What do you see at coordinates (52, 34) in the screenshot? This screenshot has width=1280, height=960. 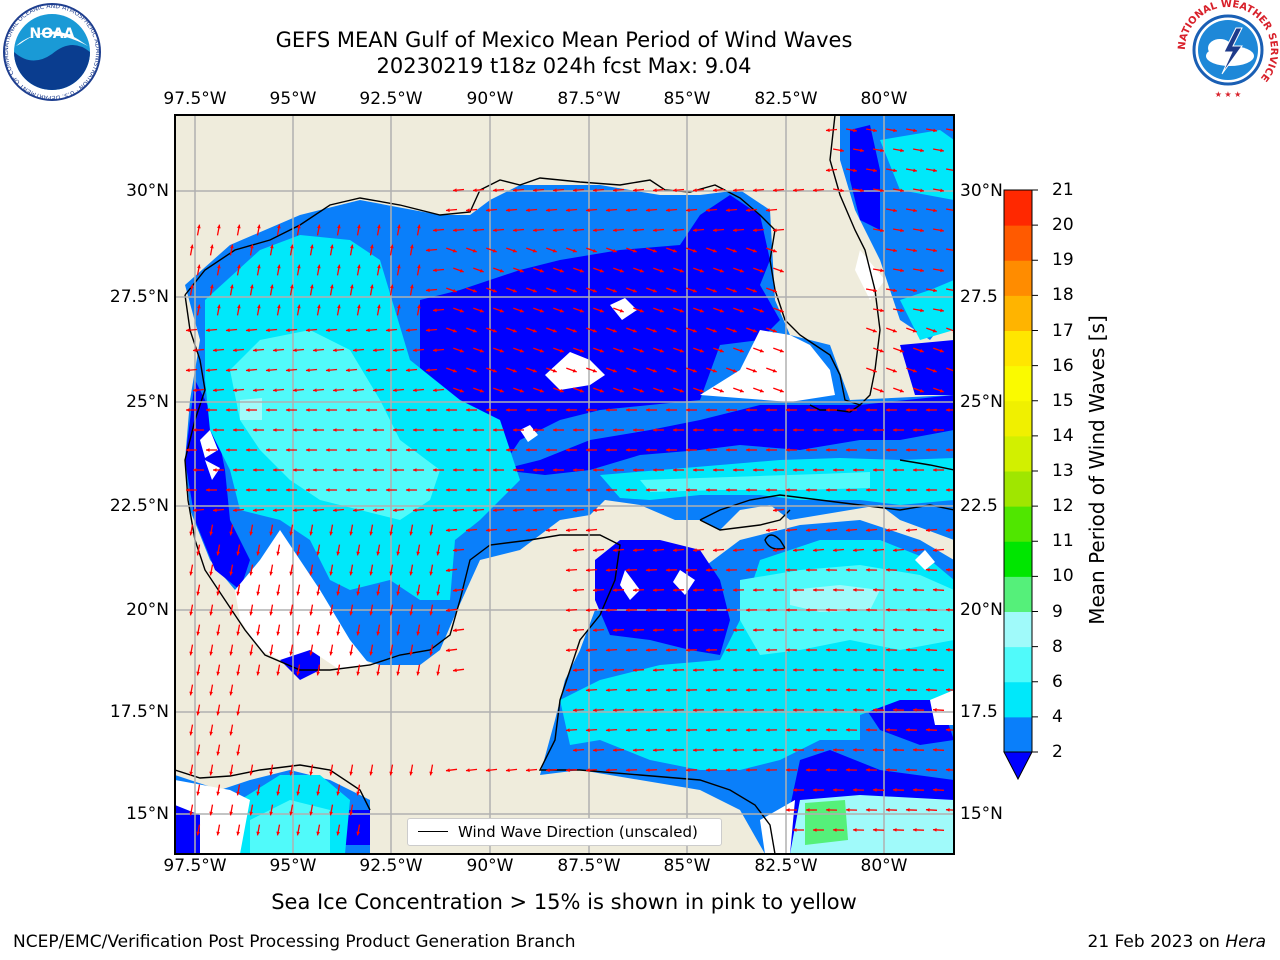 I see `svg-text: NOAA` at bounding box center [52, 34].